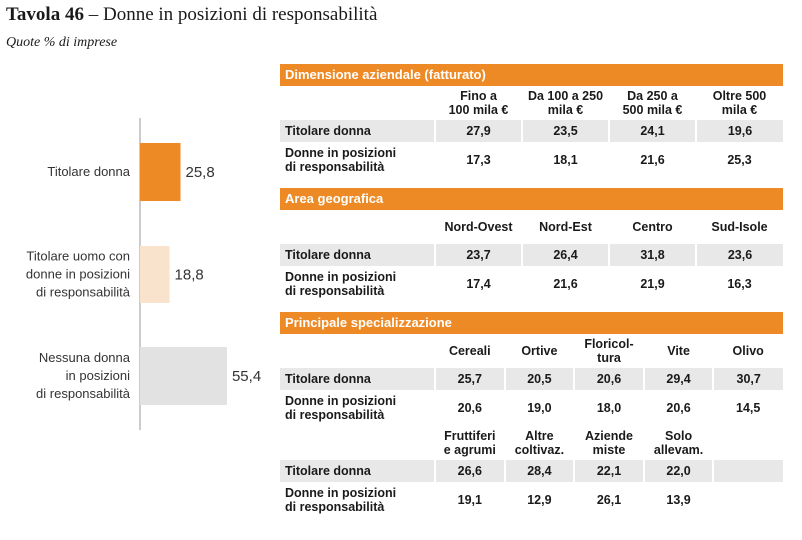  What do you see at coordinates (565, 284) in the screenshot?
I see `geo-cell-1-1: 21,6` at bounding box center [565, 284].